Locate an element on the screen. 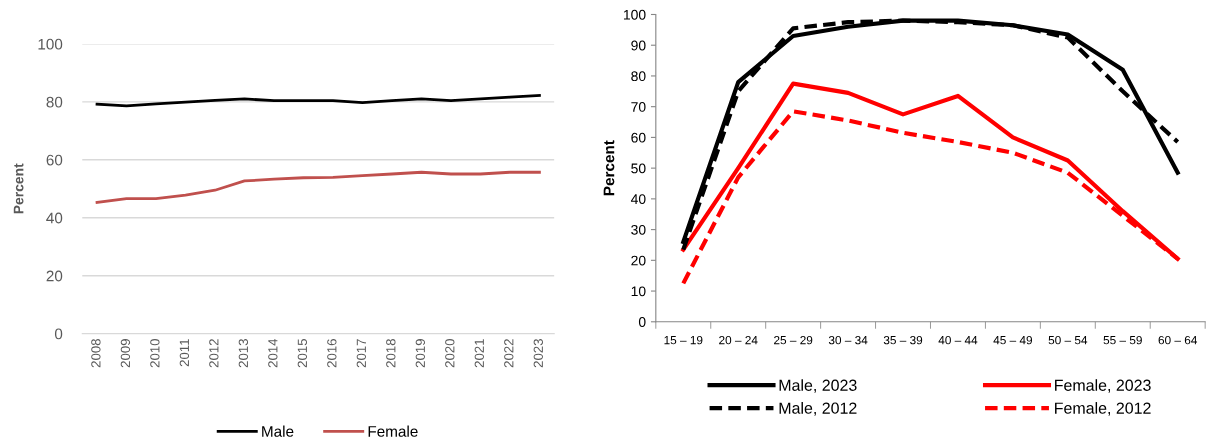 Image resolution: width=1210 pixels, height=439 pixels. x-tick-label: 2016 is located at coordinates (332, 353).